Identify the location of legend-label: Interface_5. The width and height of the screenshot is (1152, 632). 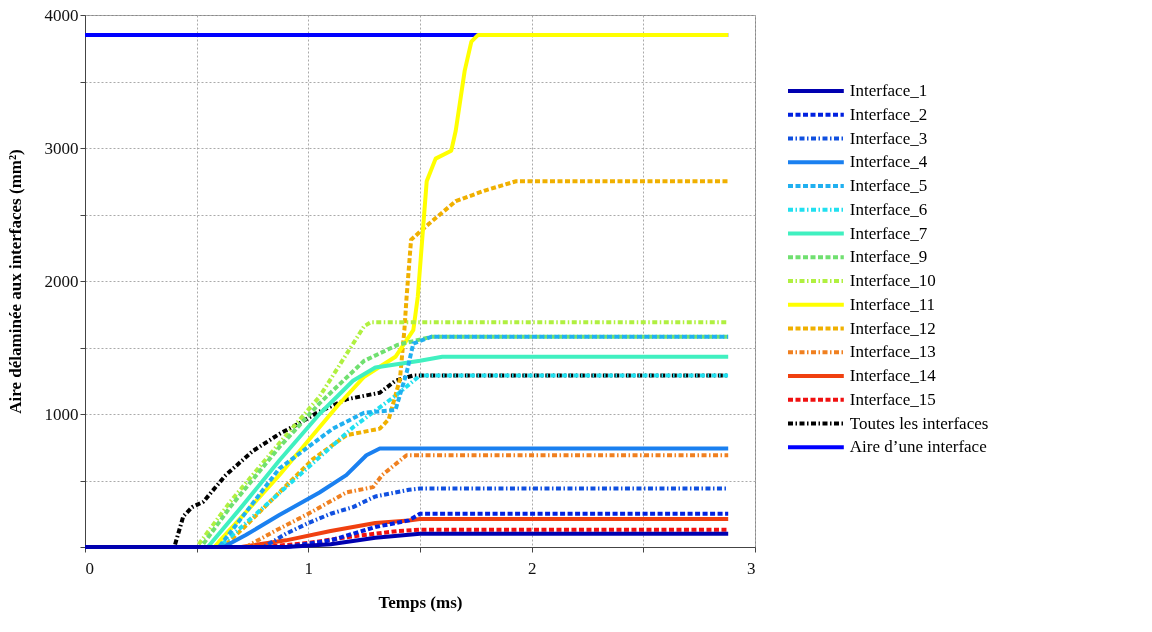
(888, 185).